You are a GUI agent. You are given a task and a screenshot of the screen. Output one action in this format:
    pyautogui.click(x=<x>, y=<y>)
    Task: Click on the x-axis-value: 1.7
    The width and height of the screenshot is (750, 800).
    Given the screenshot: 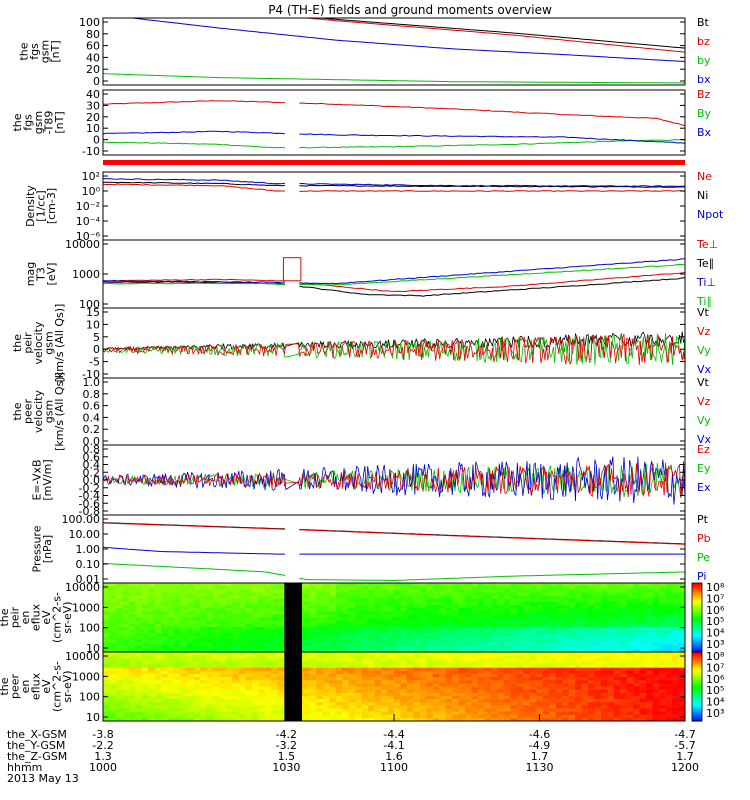 What is the action you would take?
    pyautogui.click(x=540, y=756)
    